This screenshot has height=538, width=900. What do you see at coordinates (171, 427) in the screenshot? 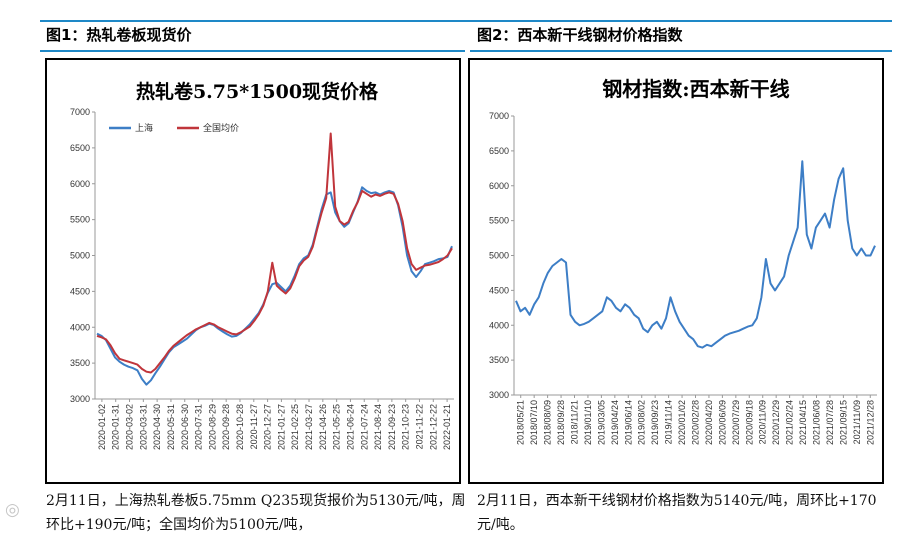
I see `x-tick-label: 2020-05-31` at bounding box center [171, 427].